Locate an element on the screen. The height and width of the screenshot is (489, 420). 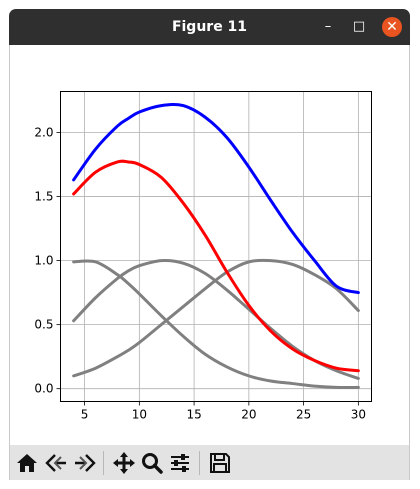
maximize-button: □ is located at coordinates (359, 26).